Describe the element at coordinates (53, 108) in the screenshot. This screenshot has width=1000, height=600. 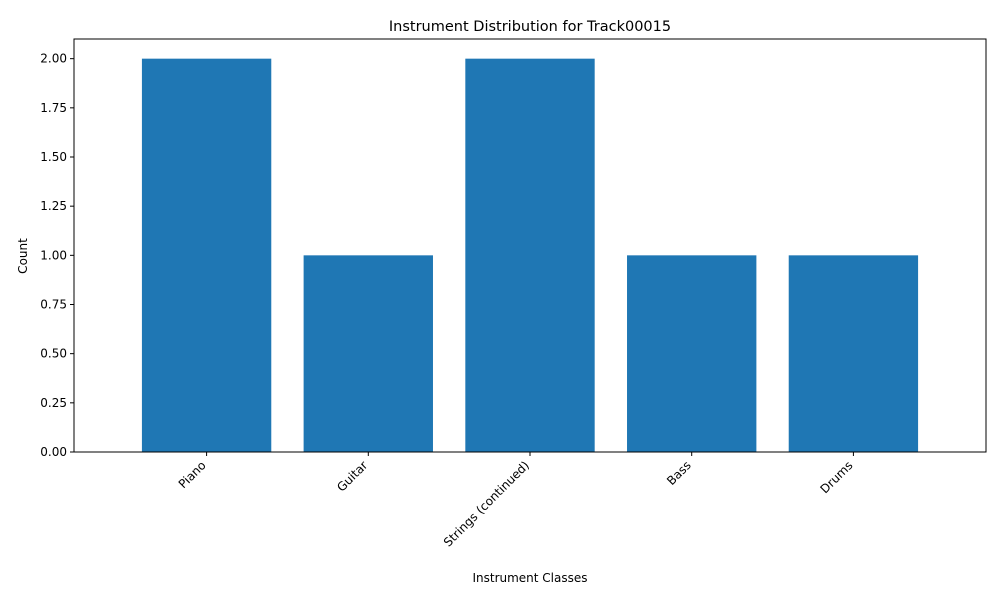
I see `y-tick-label: 1.75` at that location.